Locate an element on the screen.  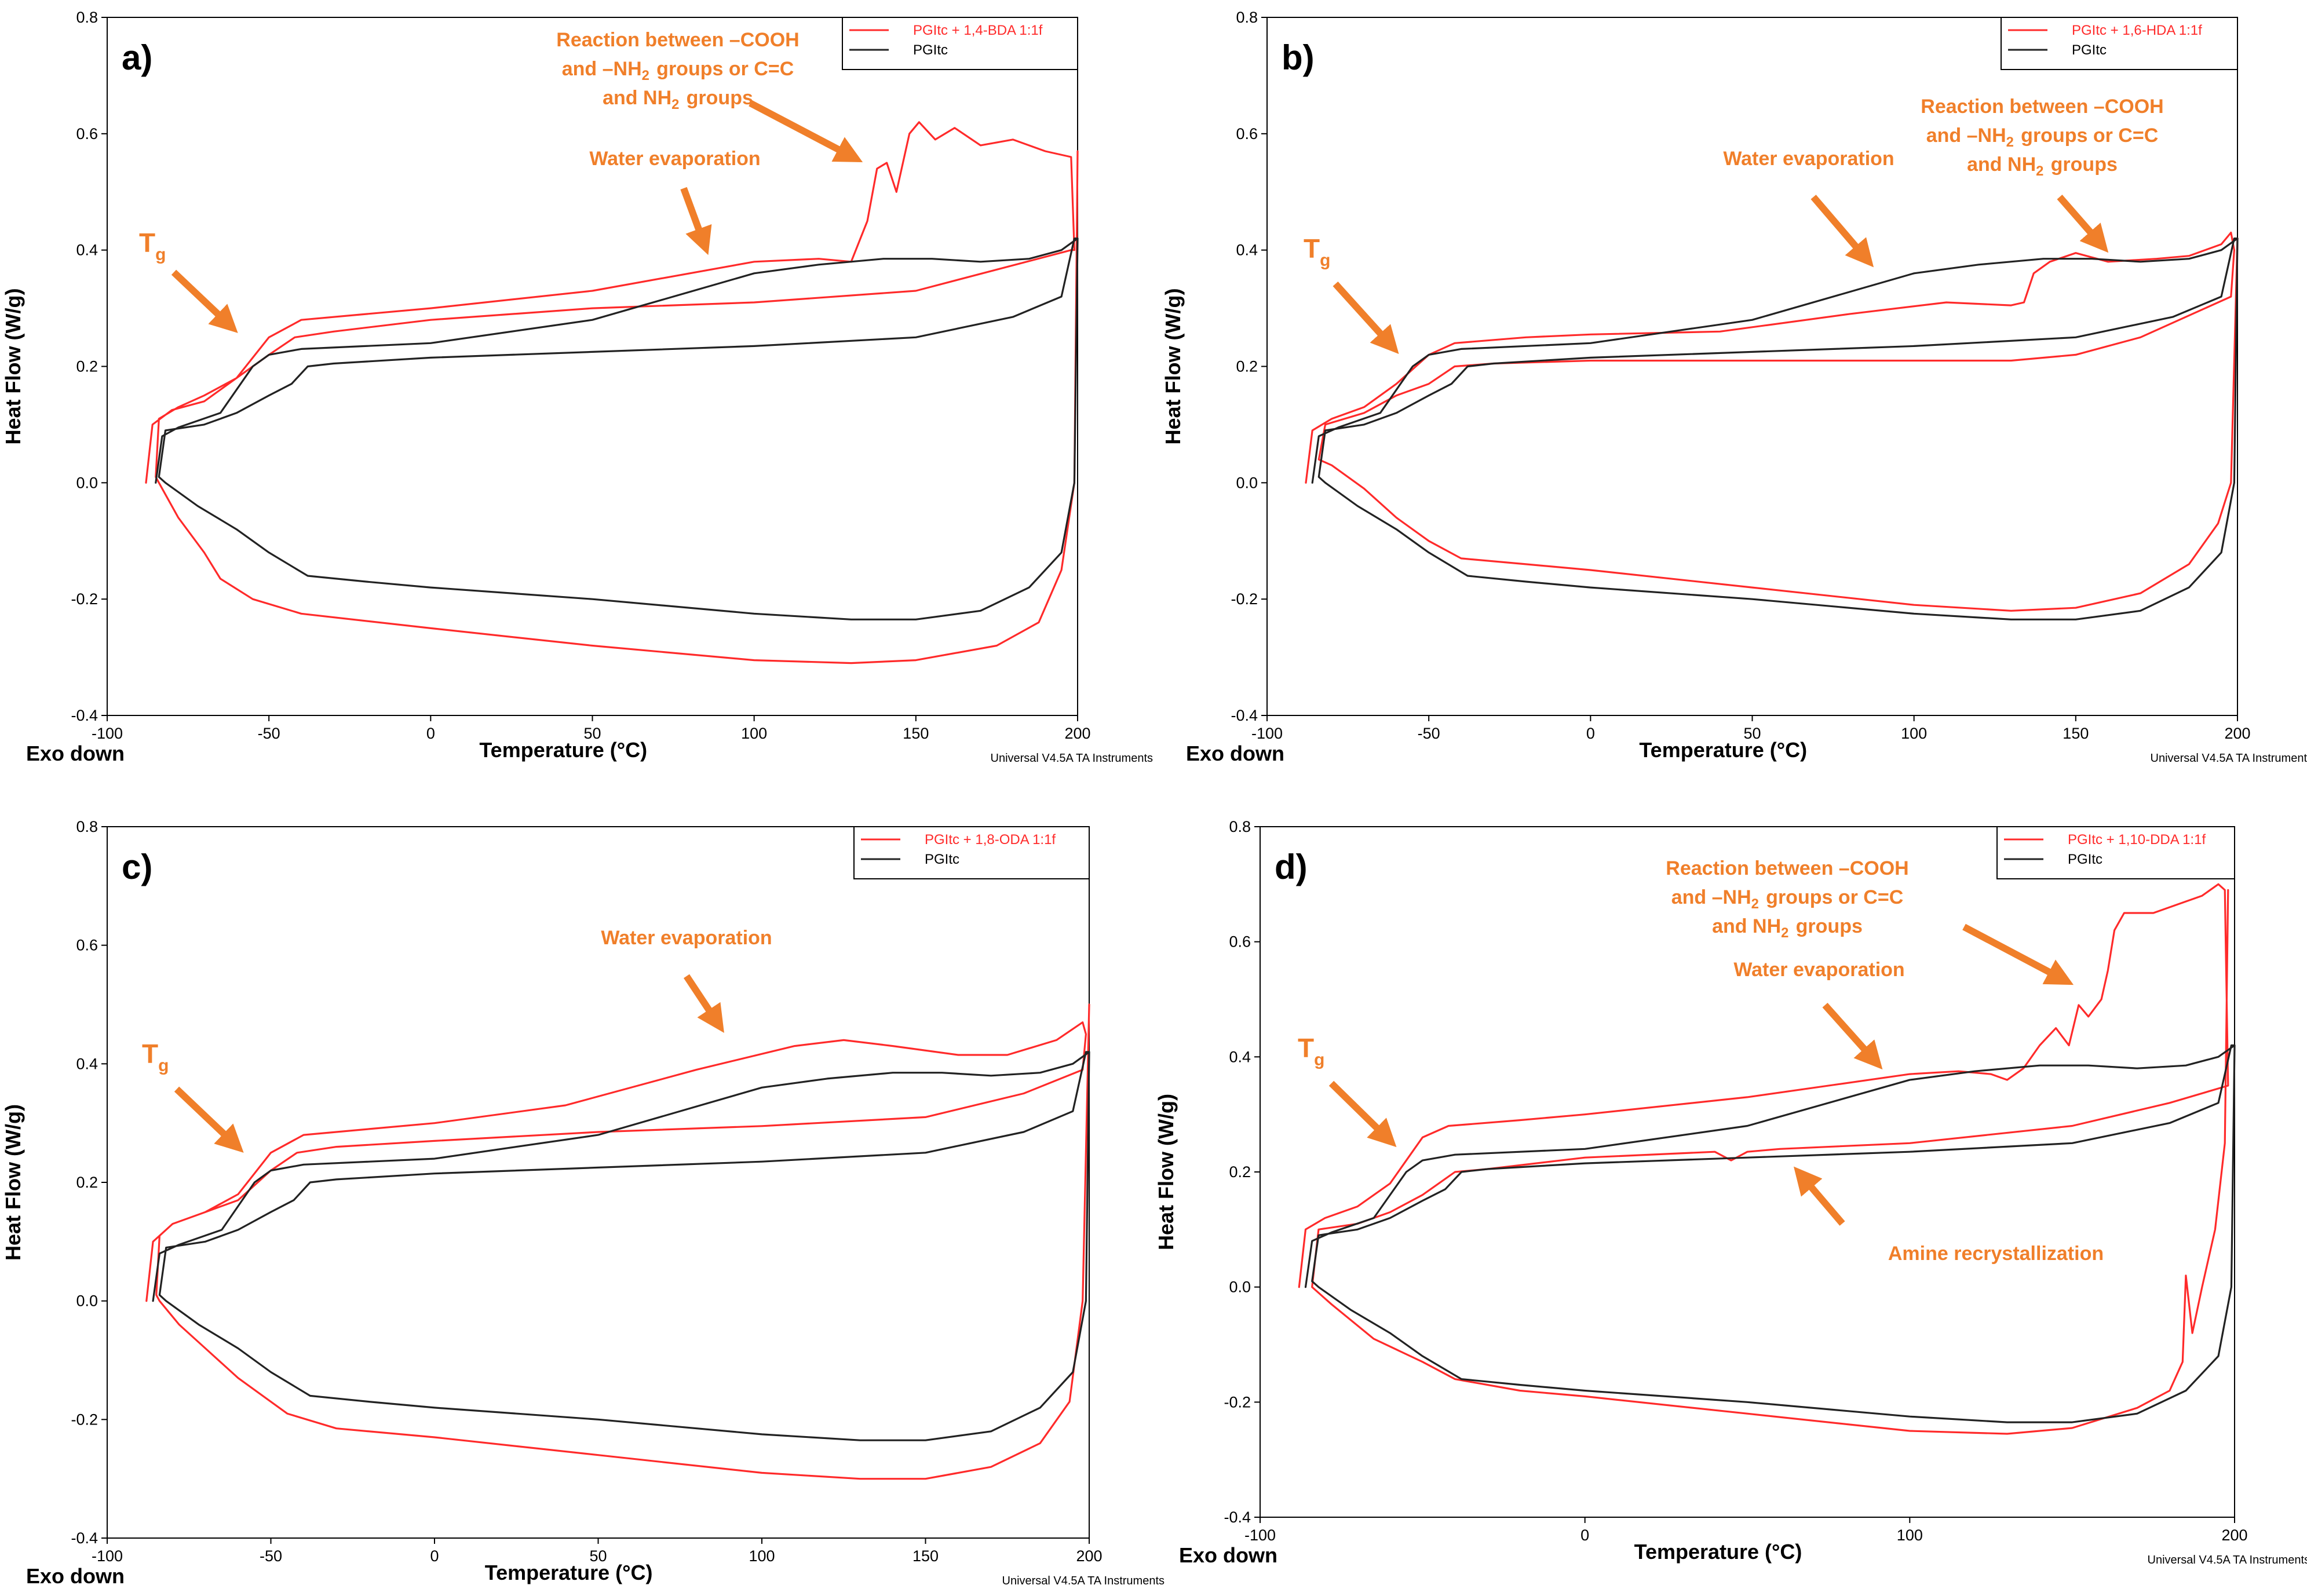
legend-label: PGItc + 1,4-BDA 1:1f is located at coordinates (978, 31).